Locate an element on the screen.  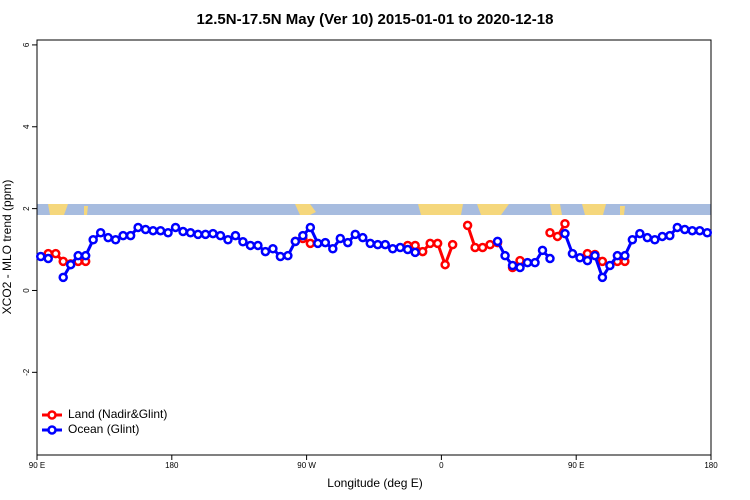
y-tick-label: 6 is located at coordinates (26, 44).